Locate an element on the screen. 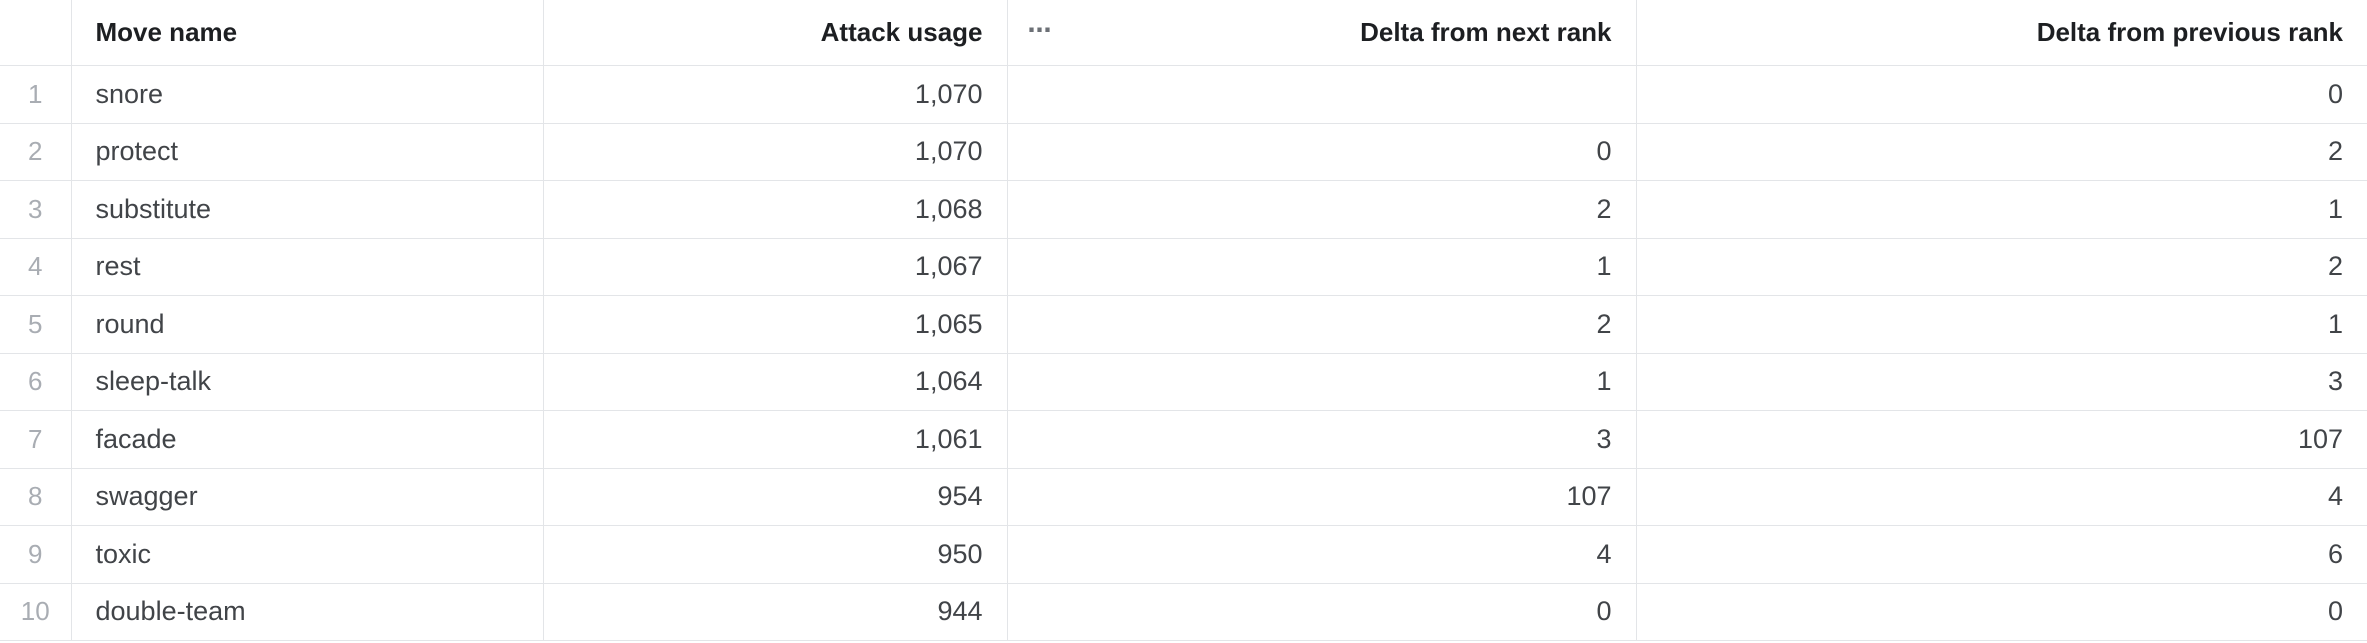  delta-next-rank-cell is located at coordinates (1322, 94).